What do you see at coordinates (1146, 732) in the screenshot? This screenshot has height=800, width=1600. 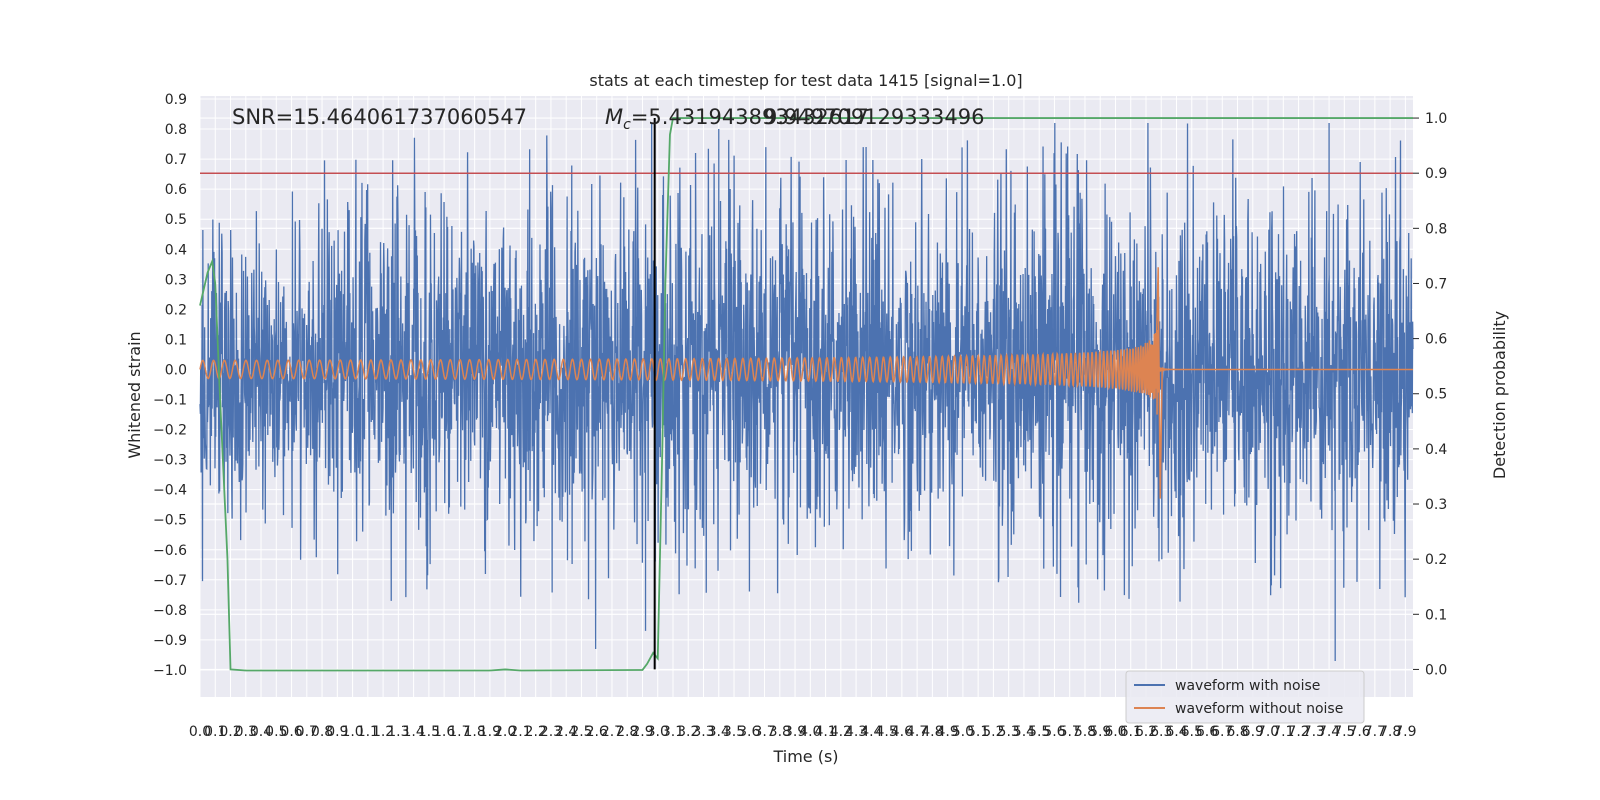 I see `x-tick-62: 6.2` at bounding box center [1146, 732].